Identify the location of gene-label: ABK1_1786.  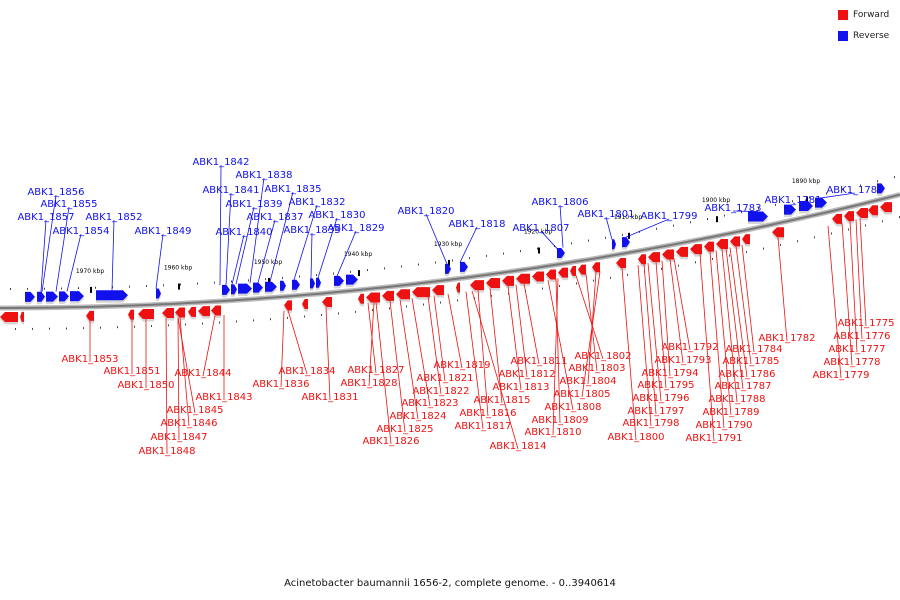
(746, 374).